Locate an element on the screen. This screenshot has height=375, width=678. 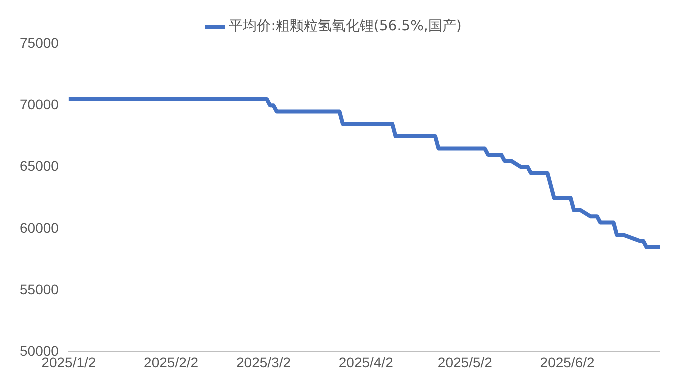
x-tick-label: 2025/6/2 is located at coordinates (567, 362).